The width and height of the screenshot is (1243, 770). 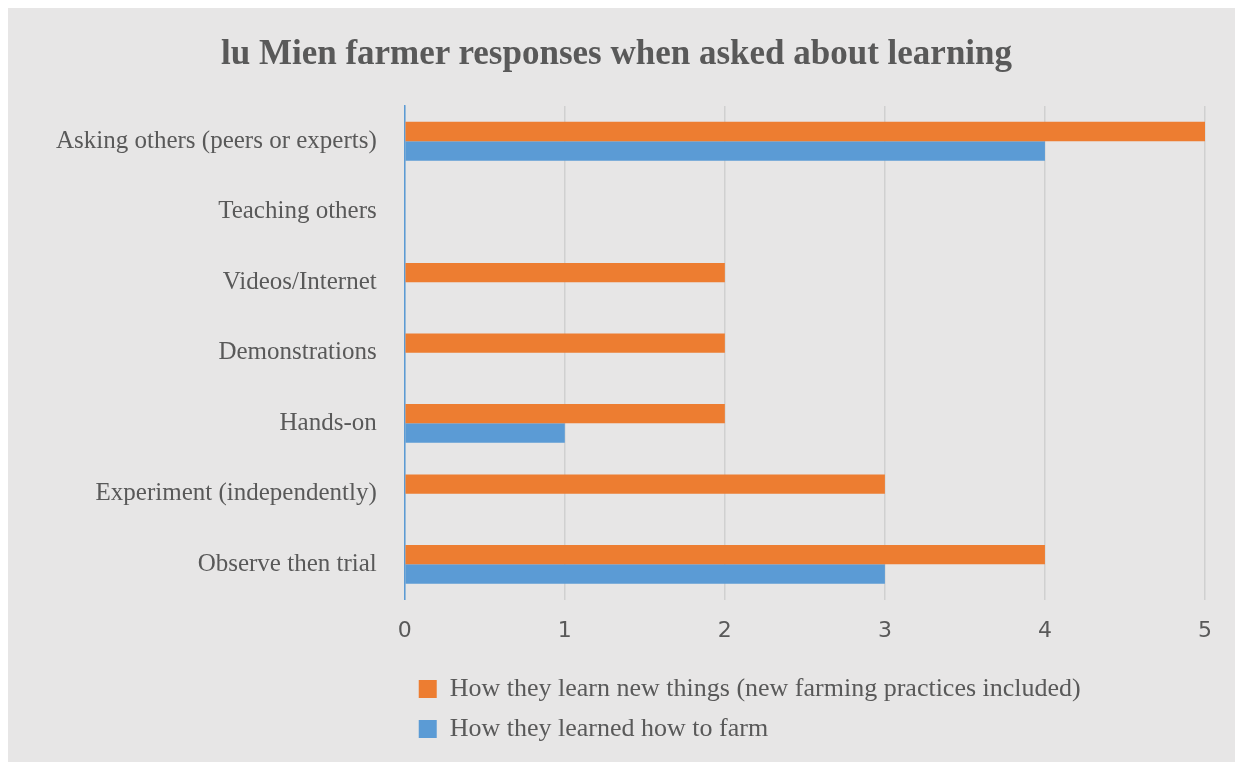 I want to click on y-tick-label: Videos/Internet, so click(x=299, y=280).